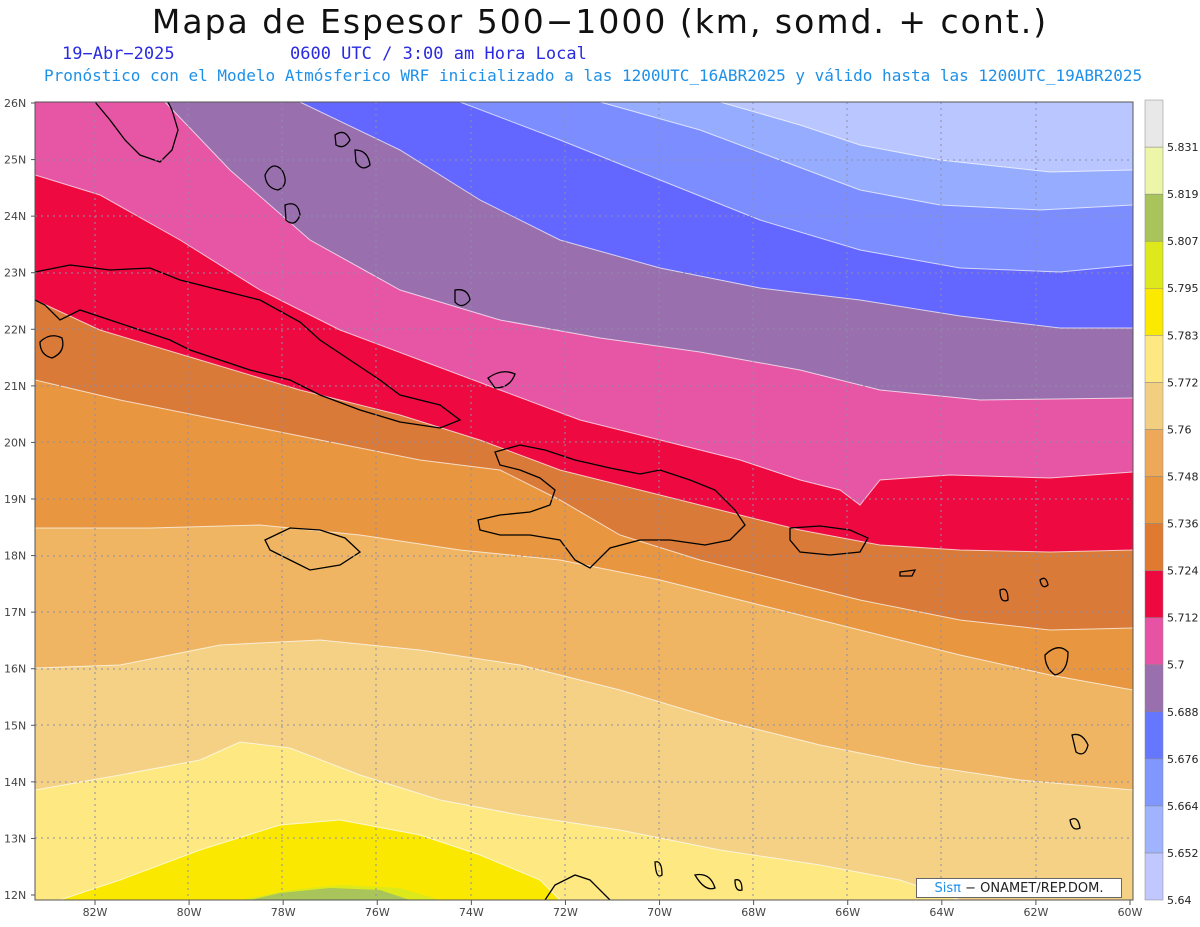 The width and height of the screenshot is (1200, 927). I want to click on lon-tick-label: 60W, so click(1130, 912).